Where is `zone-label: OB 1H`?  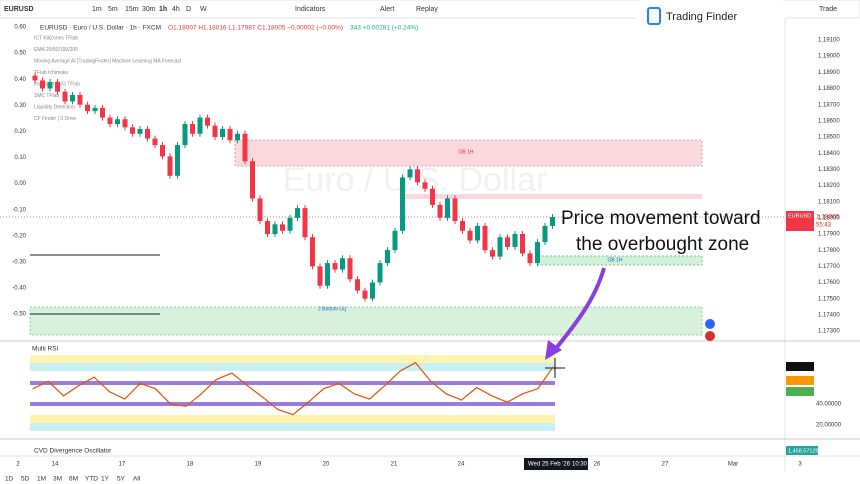
zone-label: OB 1H is located at coordinates (465, 152).